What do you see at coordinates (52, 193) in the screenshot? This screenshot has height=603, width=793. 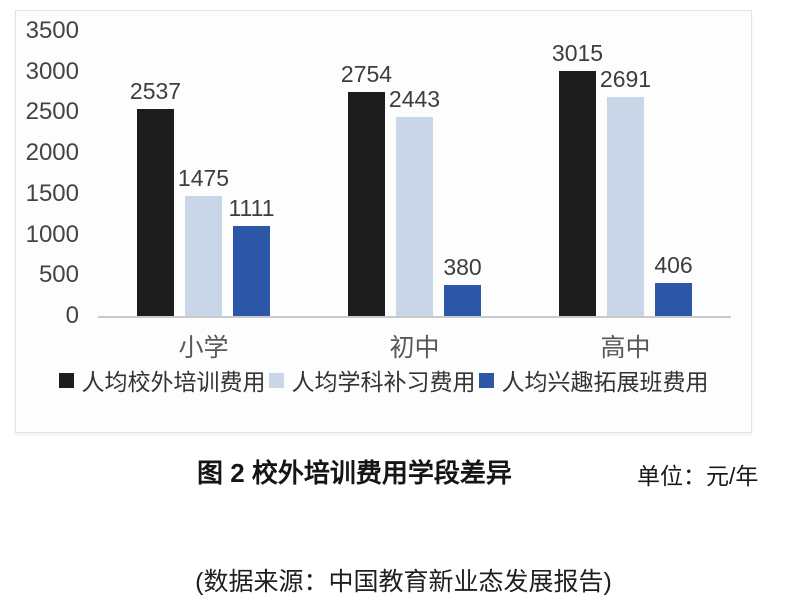 I see `y-tick-label: 1500` at bounding box center [52, 193].